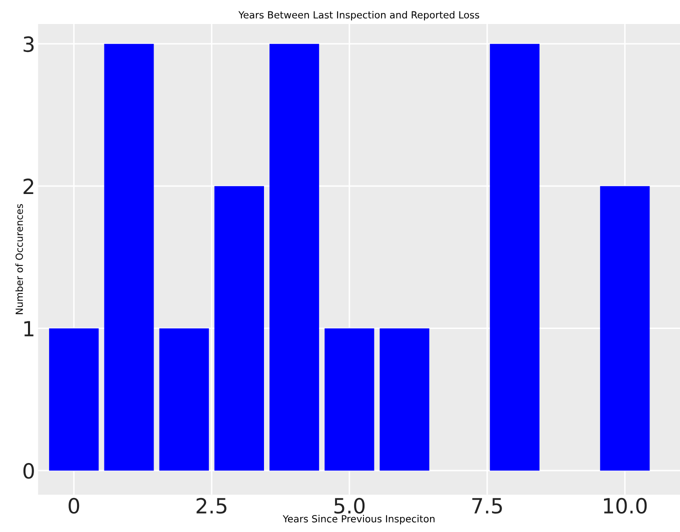 The width and height of the screenshot is (680, 532). I want to click on x-tick-label: 10.0, so click(625, 506).